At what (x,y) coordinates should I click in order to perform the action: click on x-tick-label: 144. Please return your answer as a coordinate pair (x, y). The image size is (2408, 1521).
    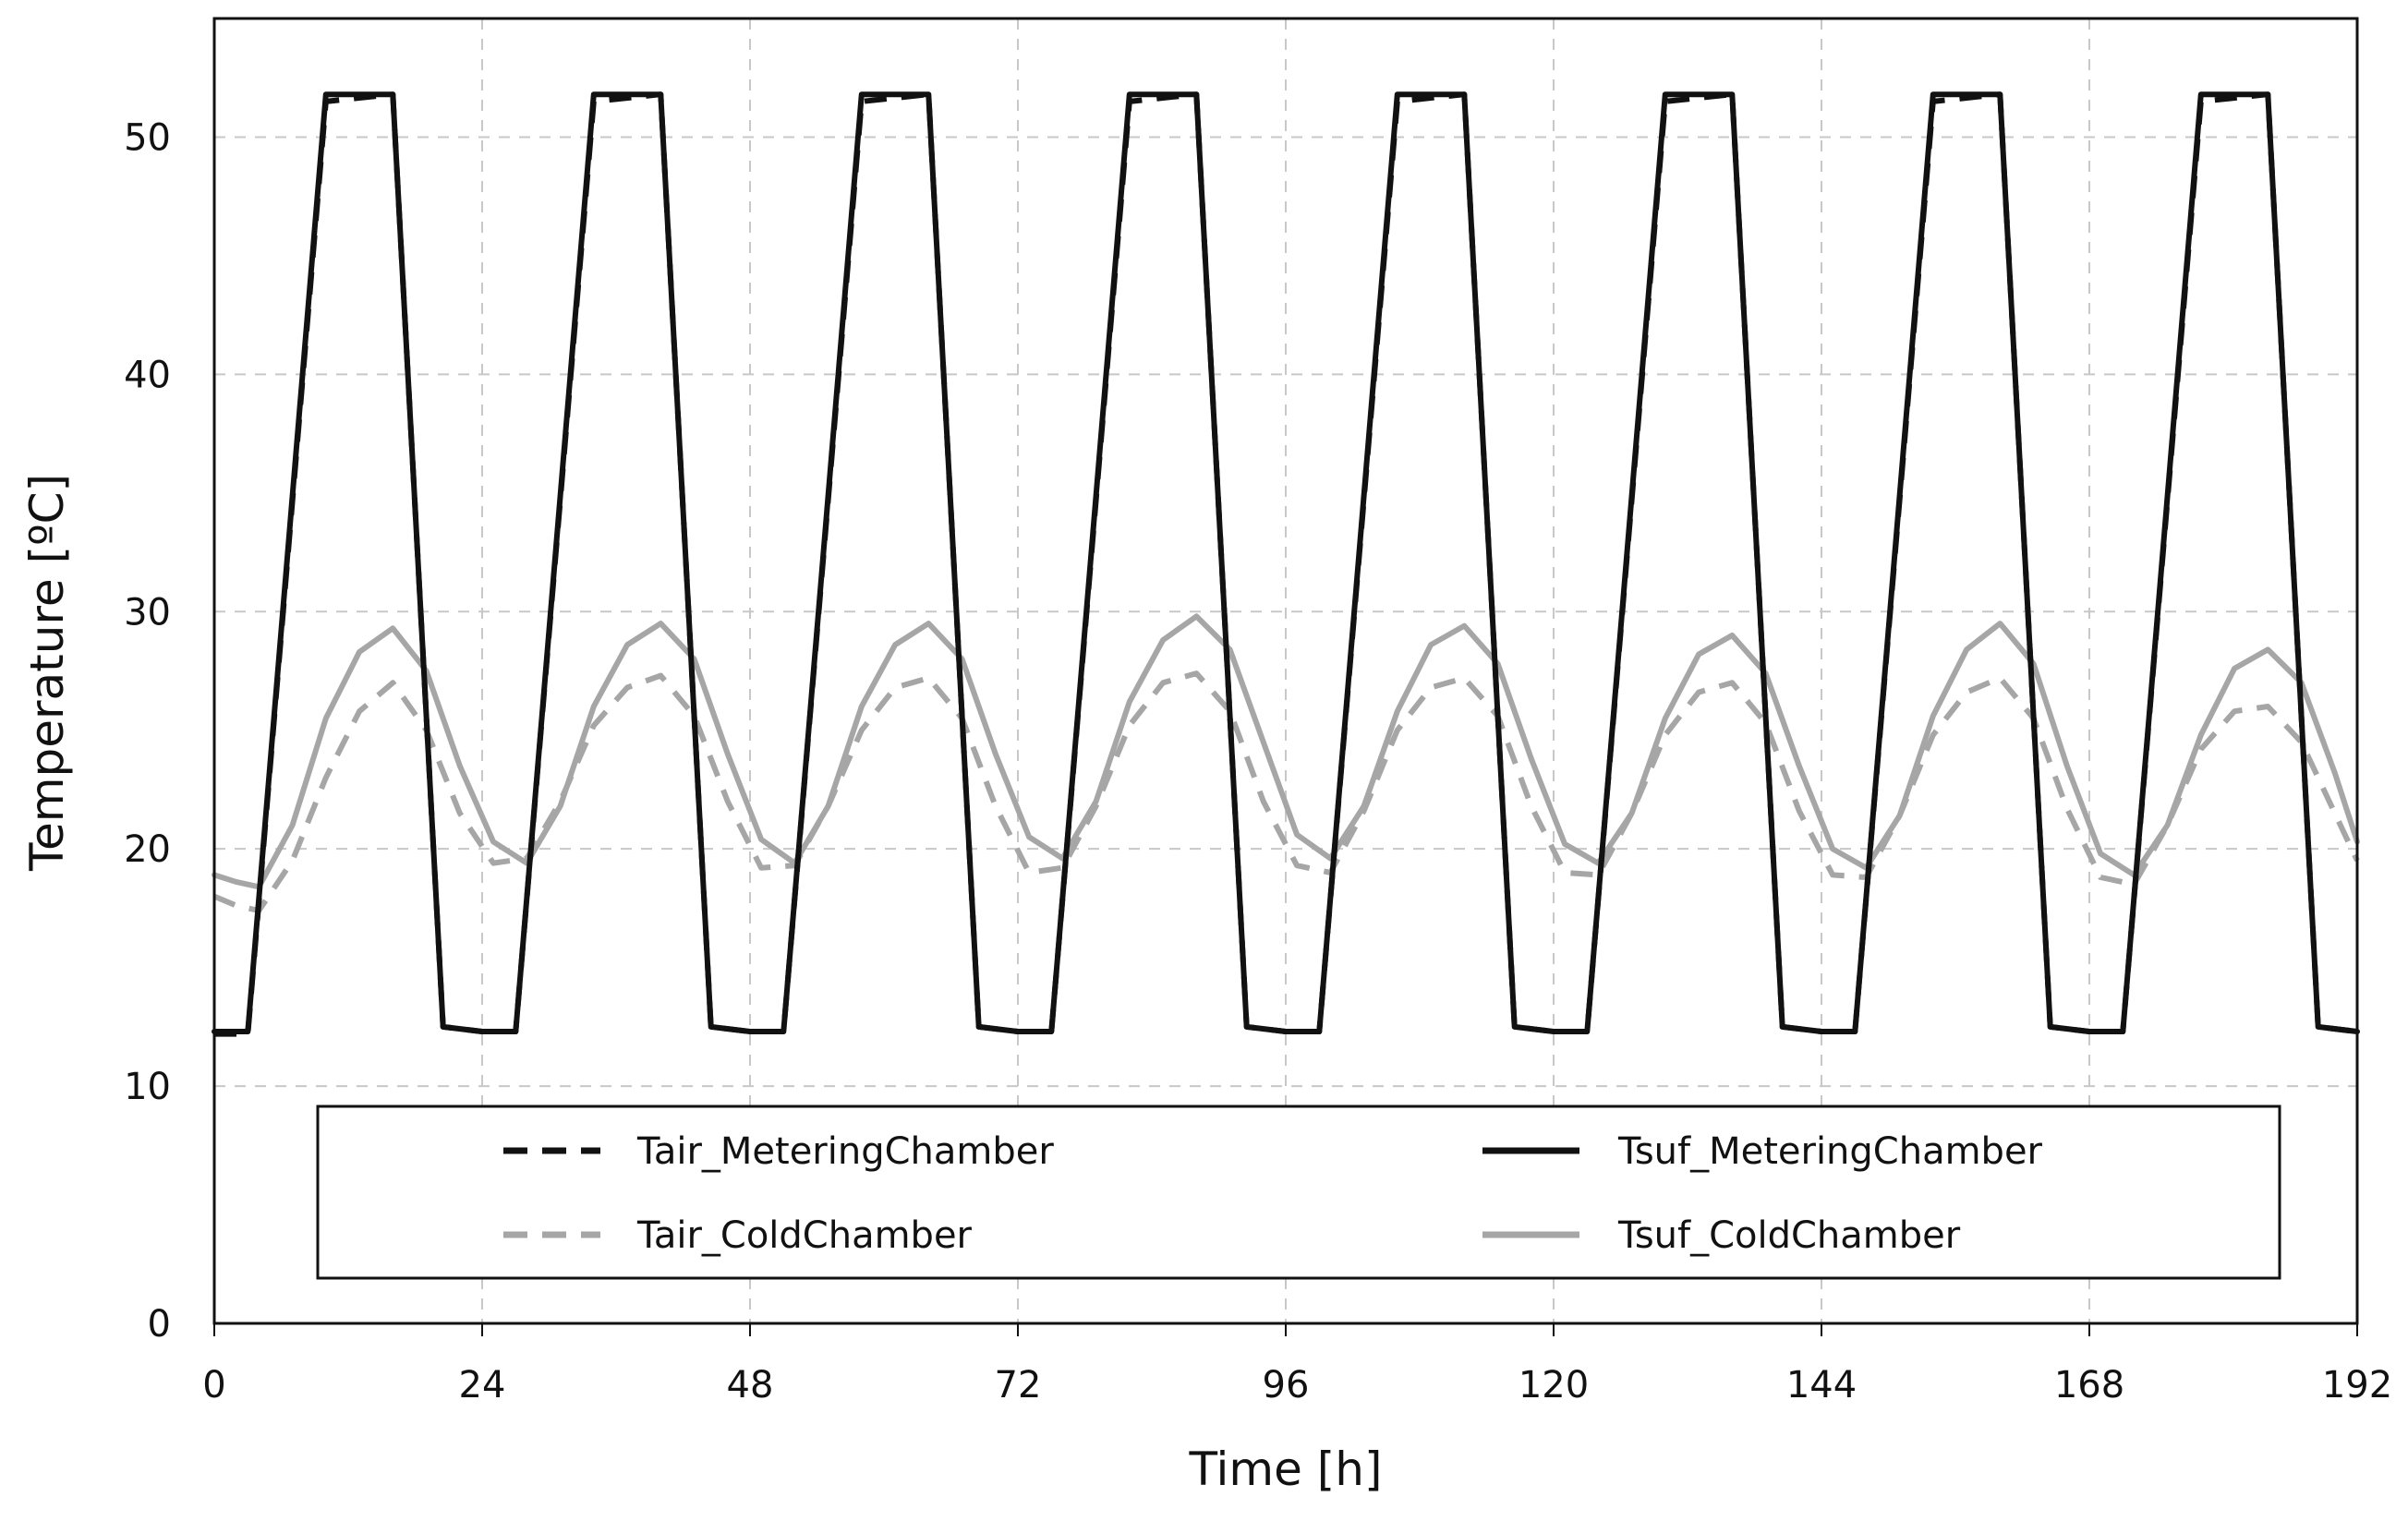
    Looking at the image, I should click on (1821, 1385).